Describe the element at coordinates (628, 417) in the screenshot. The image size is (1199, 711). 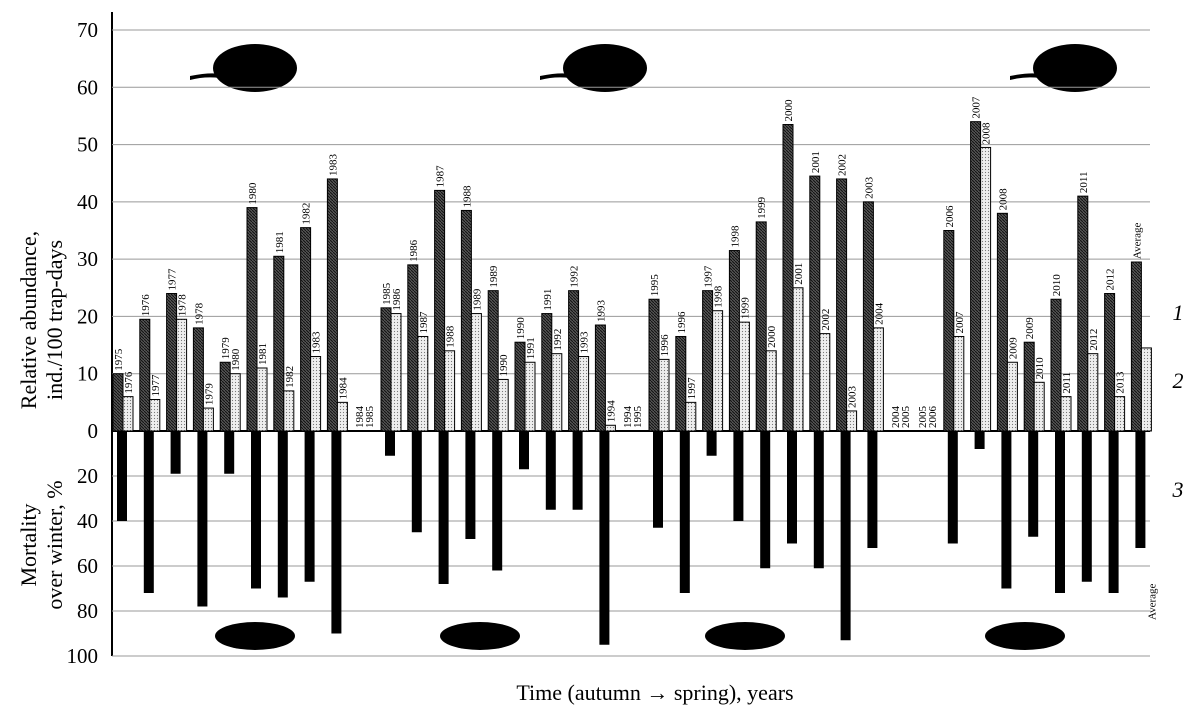
I see `year-label: 1994` at that location.